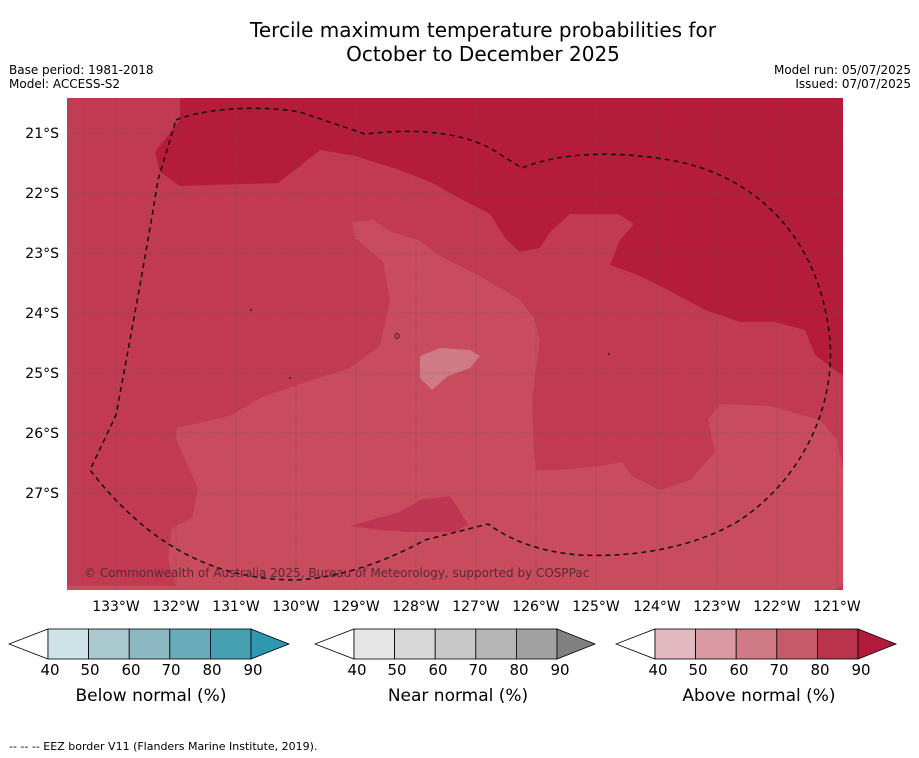 This screenshot has width=919, height=758. What do you see at coordinates (81, 70) in the screenshot?
I see `base-period: Base period: 1981-2018` at bounding box center [81, 70].